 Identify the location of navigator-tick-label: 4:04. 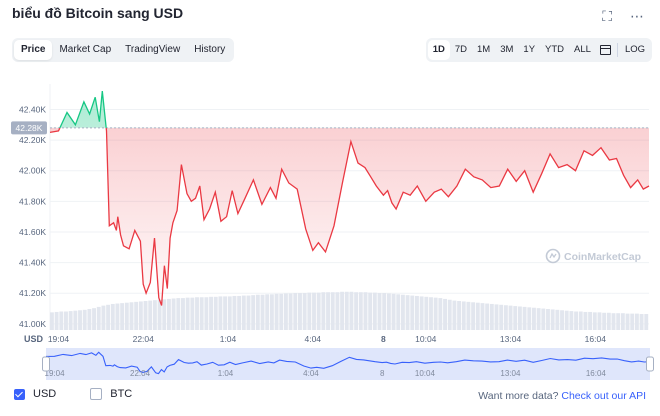
(311, 373).